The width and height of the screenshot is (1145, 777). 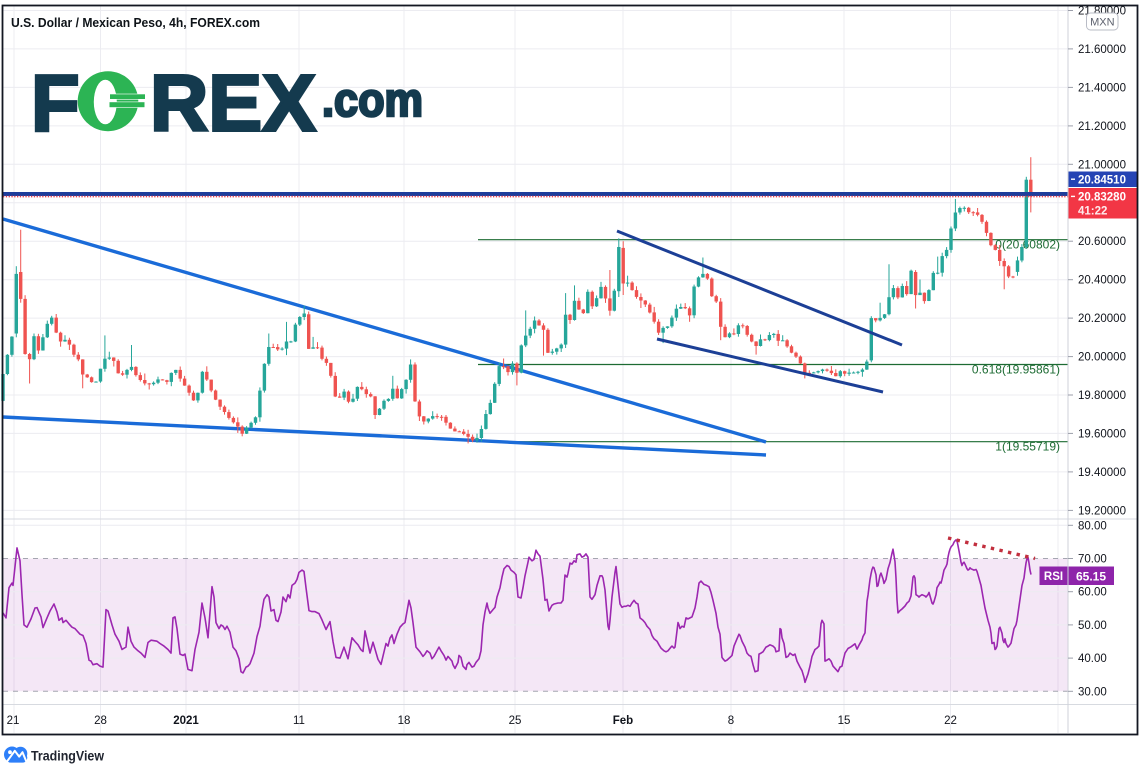 I want to click on svg-text: 20.00000, so click(x=1102, y=358).